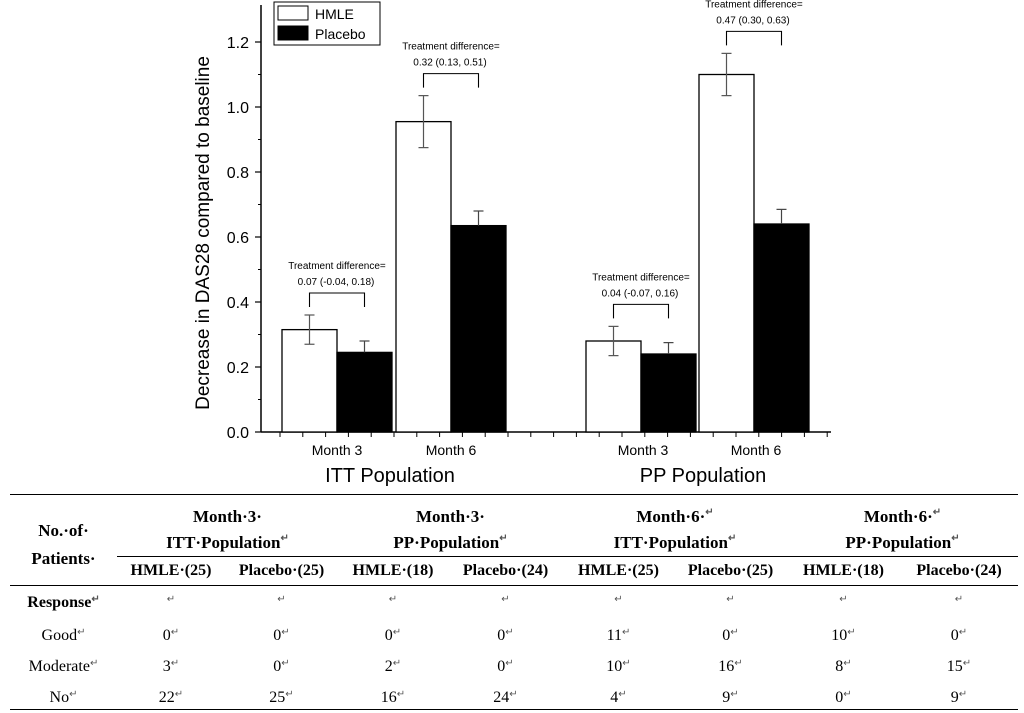 This screenshot has height=713, width=1024. Describe the element at coordinates (450, 516) in the screenshot. I see `month-header-2: Month·3·` at that location.